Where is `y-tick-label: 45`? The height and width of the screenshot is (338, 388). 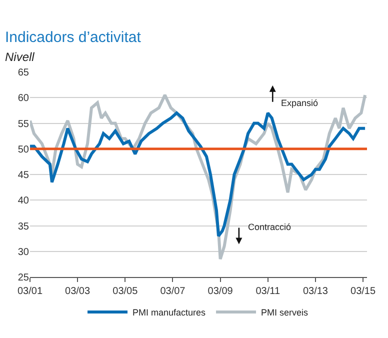 y-tick-label: 45 is located at coordinates (24, 175).